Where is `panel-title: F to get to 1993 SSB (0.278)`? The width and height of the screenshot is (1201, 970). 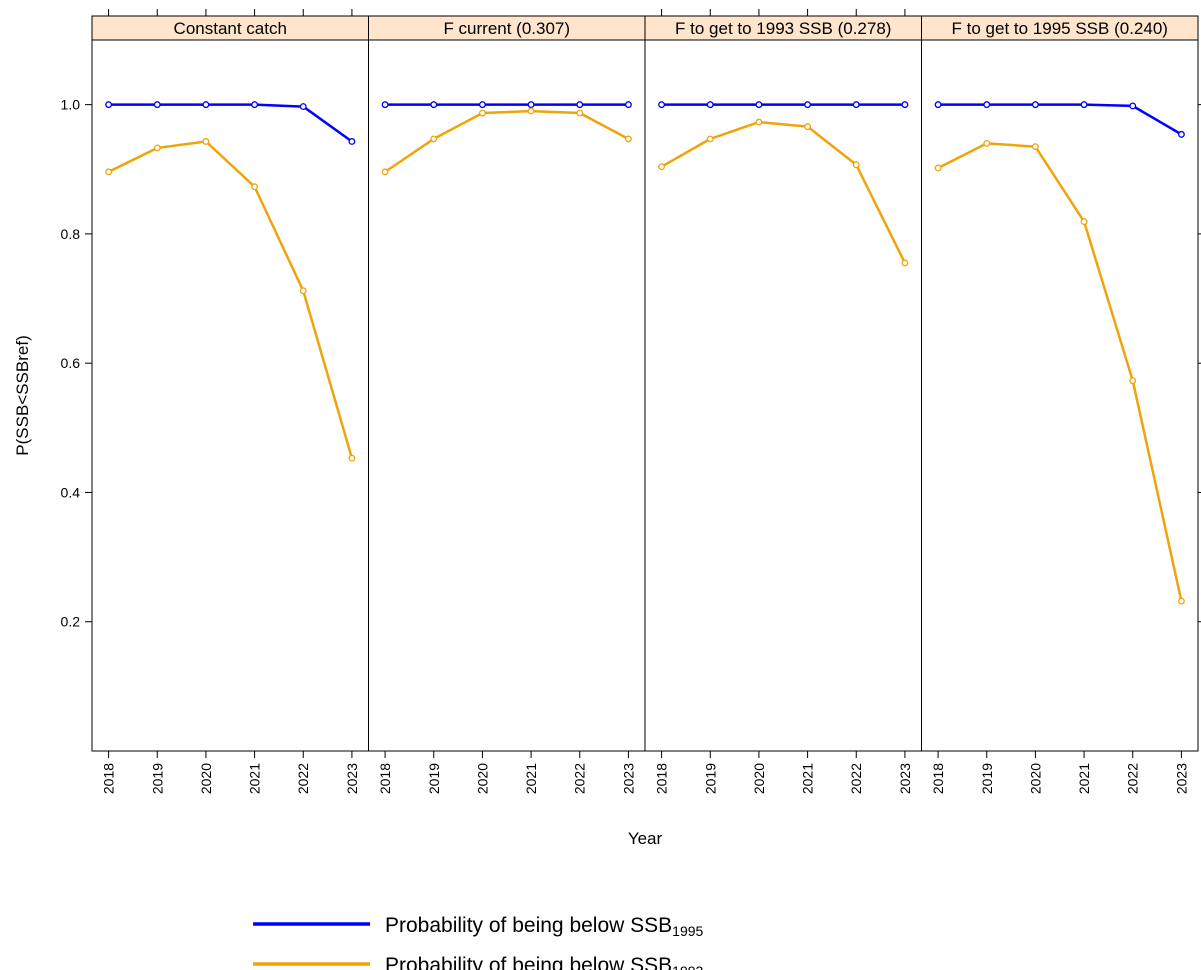
panel-title: F to get to 1993 SSB (0.278) is located at coordinates (783, 28).